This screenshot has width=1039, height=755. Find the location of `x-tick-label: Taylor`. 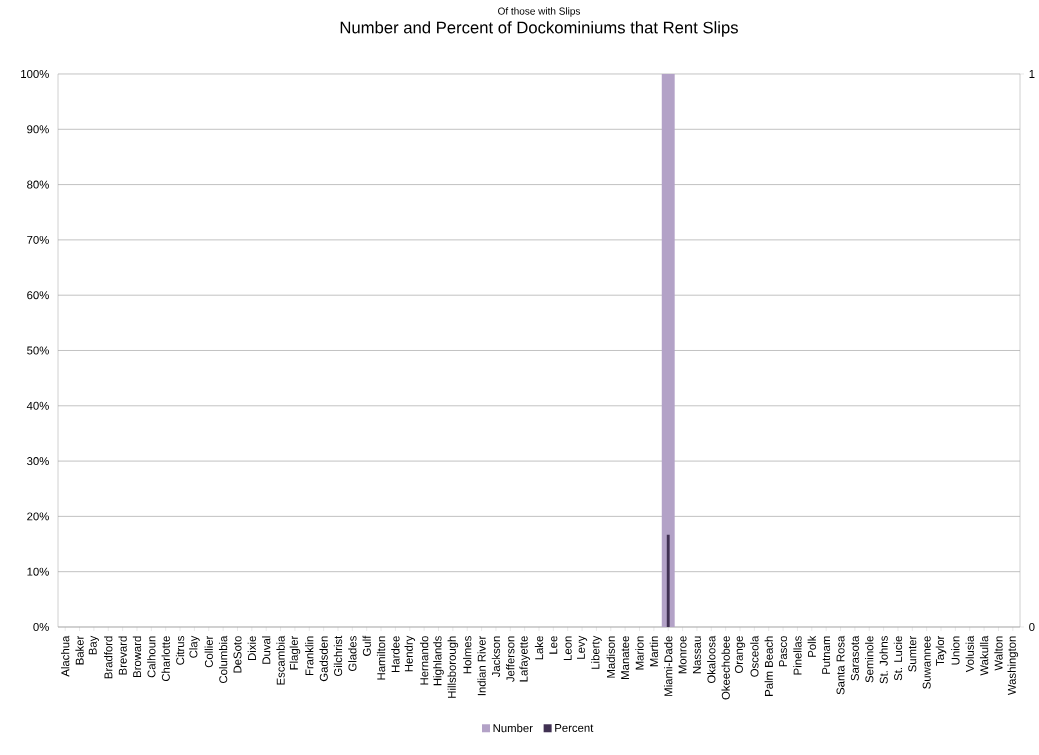

x-tick-label: Taylor is located at coordinates (941, 650).